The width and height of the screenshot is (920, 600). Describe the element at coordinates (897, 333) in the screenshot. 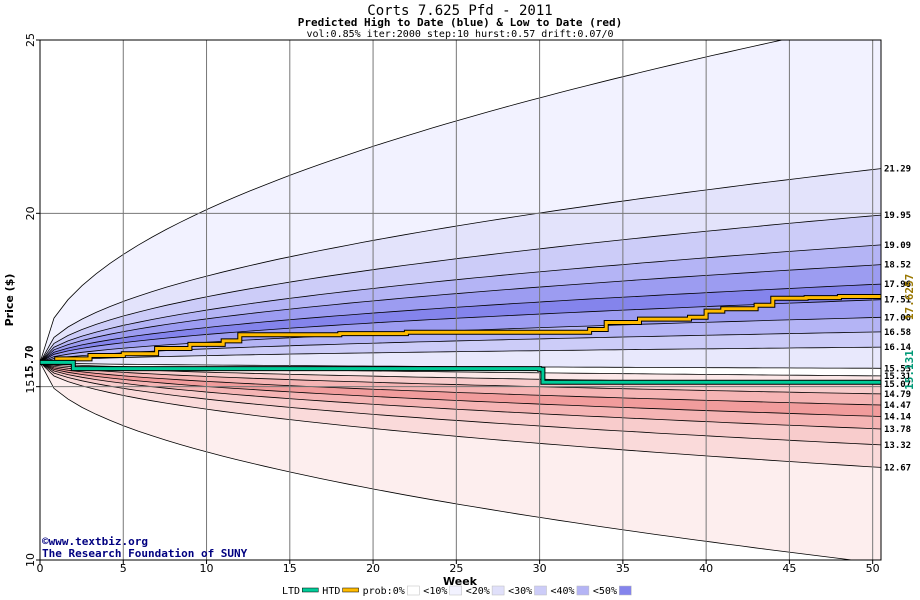

I see `right-value-label: 16.58` at that location.